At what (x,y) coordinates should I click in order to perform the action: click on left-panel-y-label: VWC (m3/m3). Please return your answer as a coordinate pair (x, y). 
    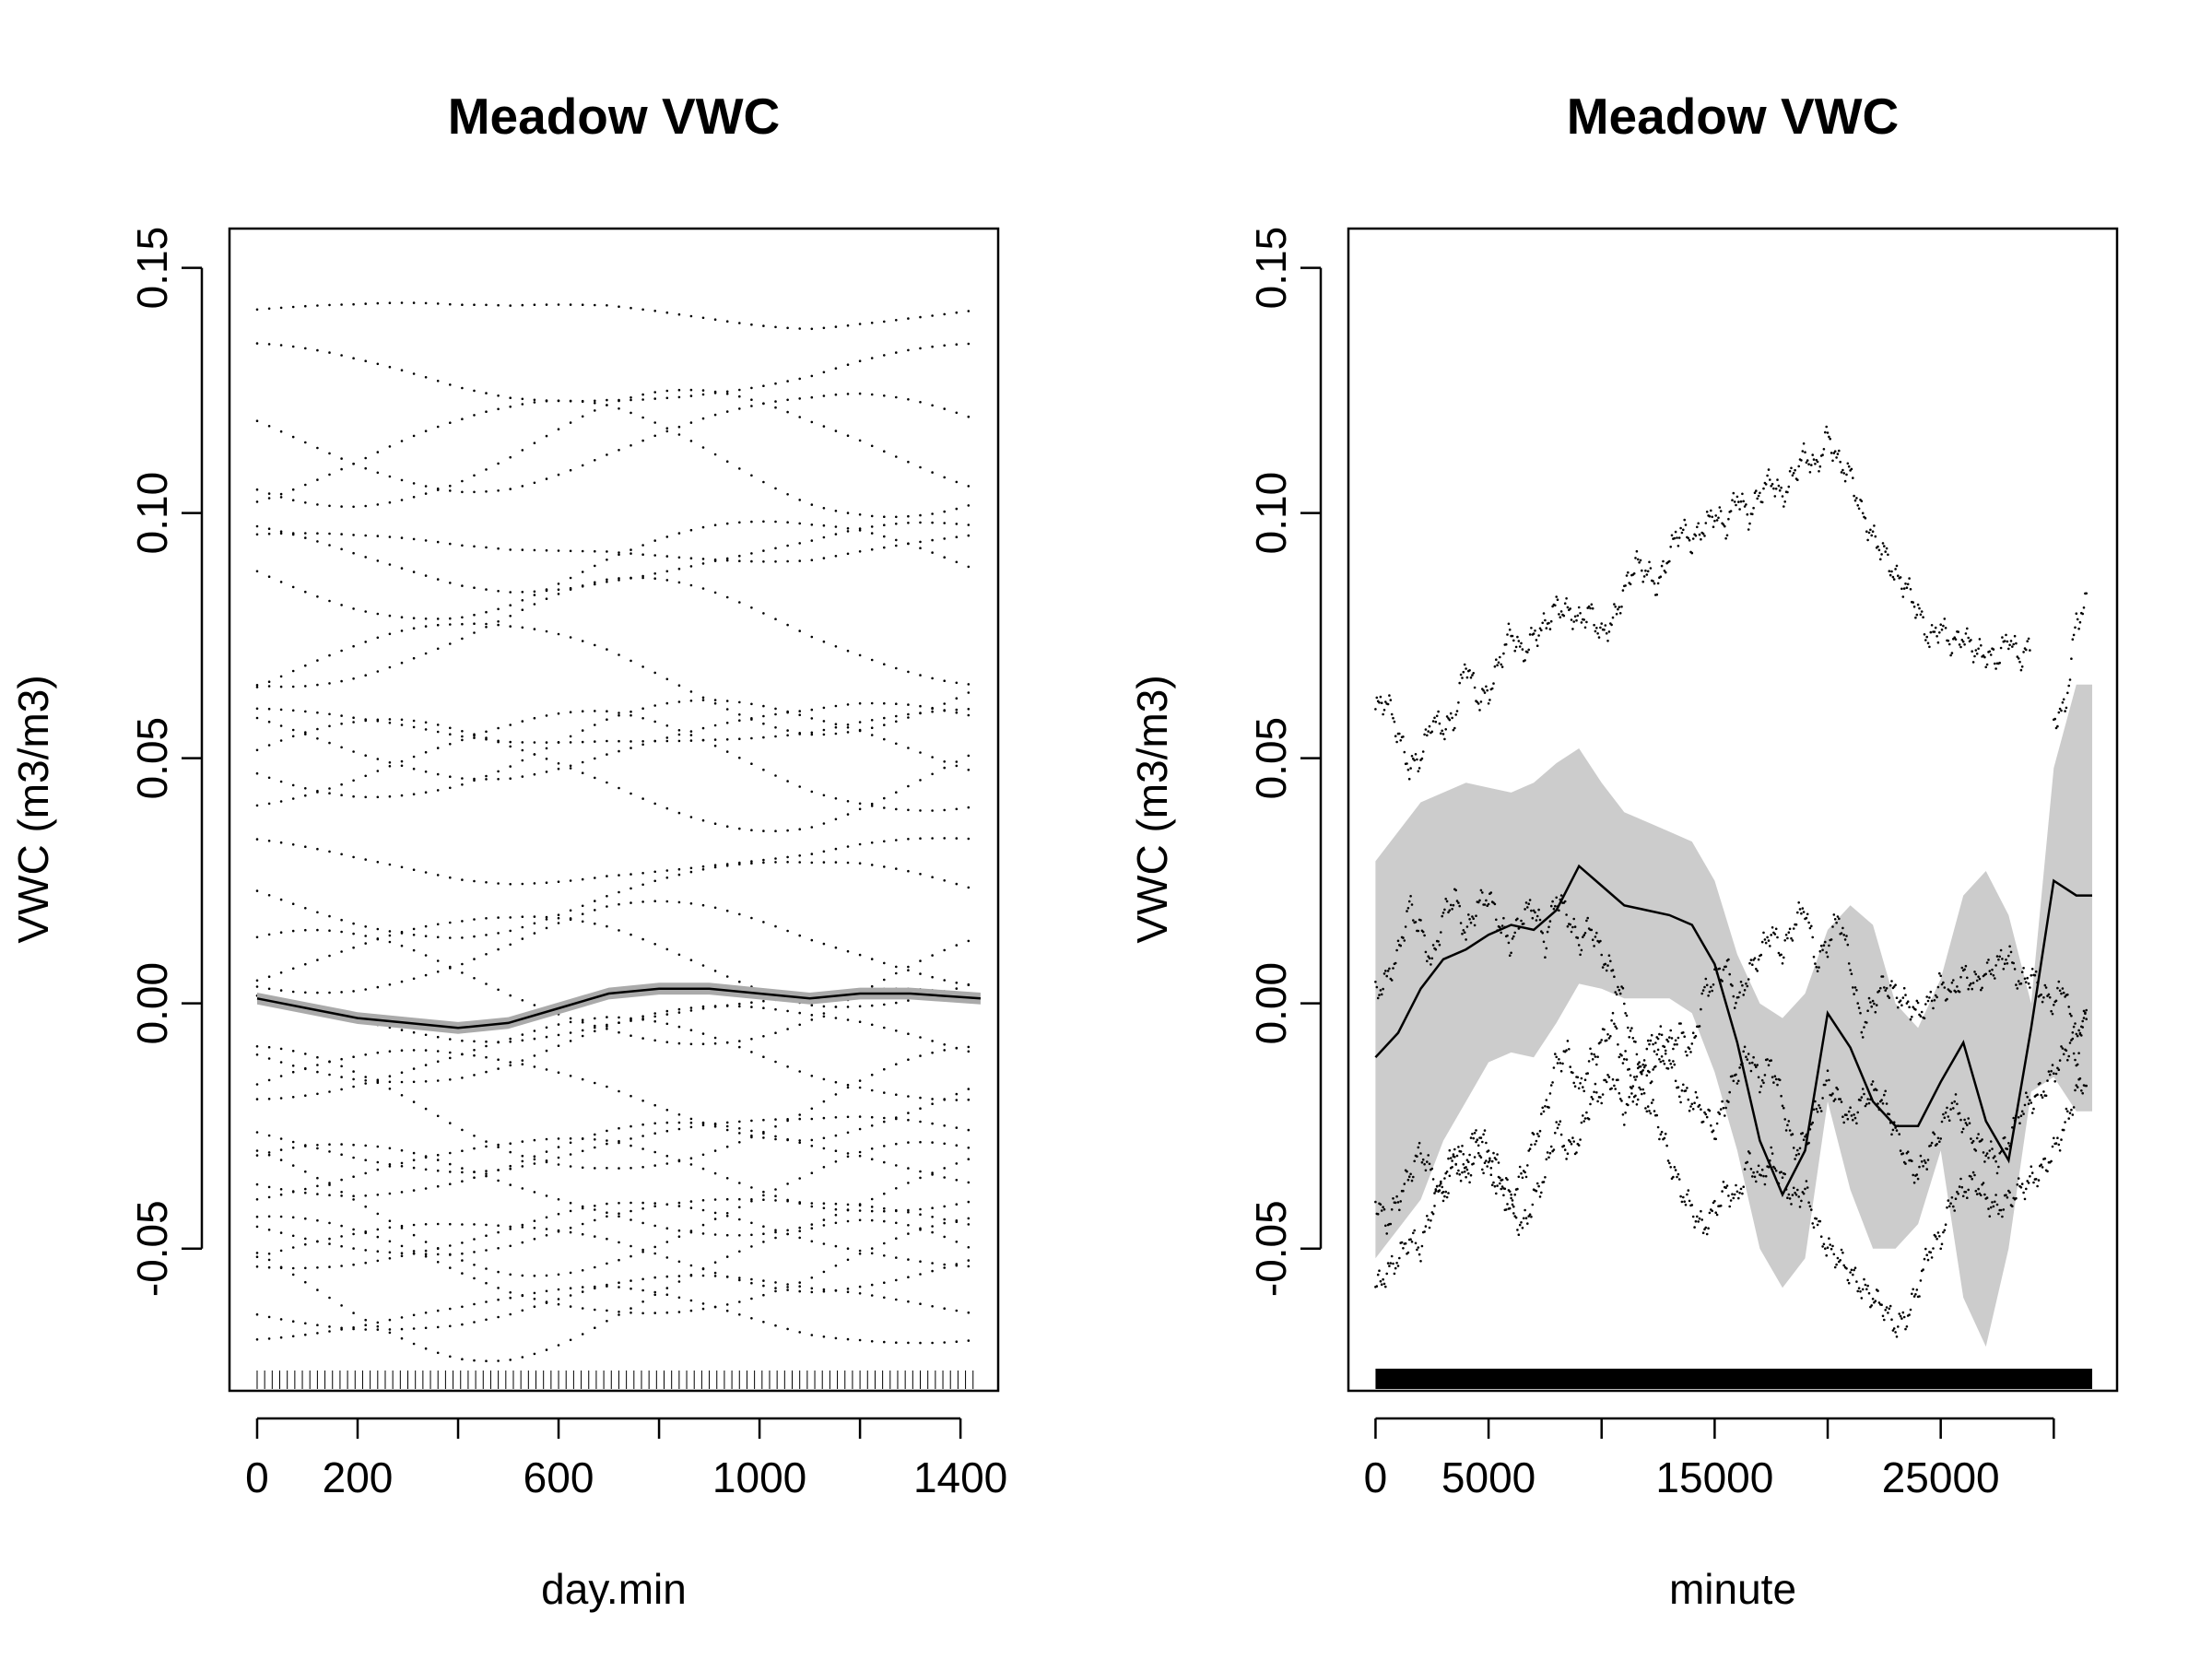
    Looking at the image, I should click on (33, 809).